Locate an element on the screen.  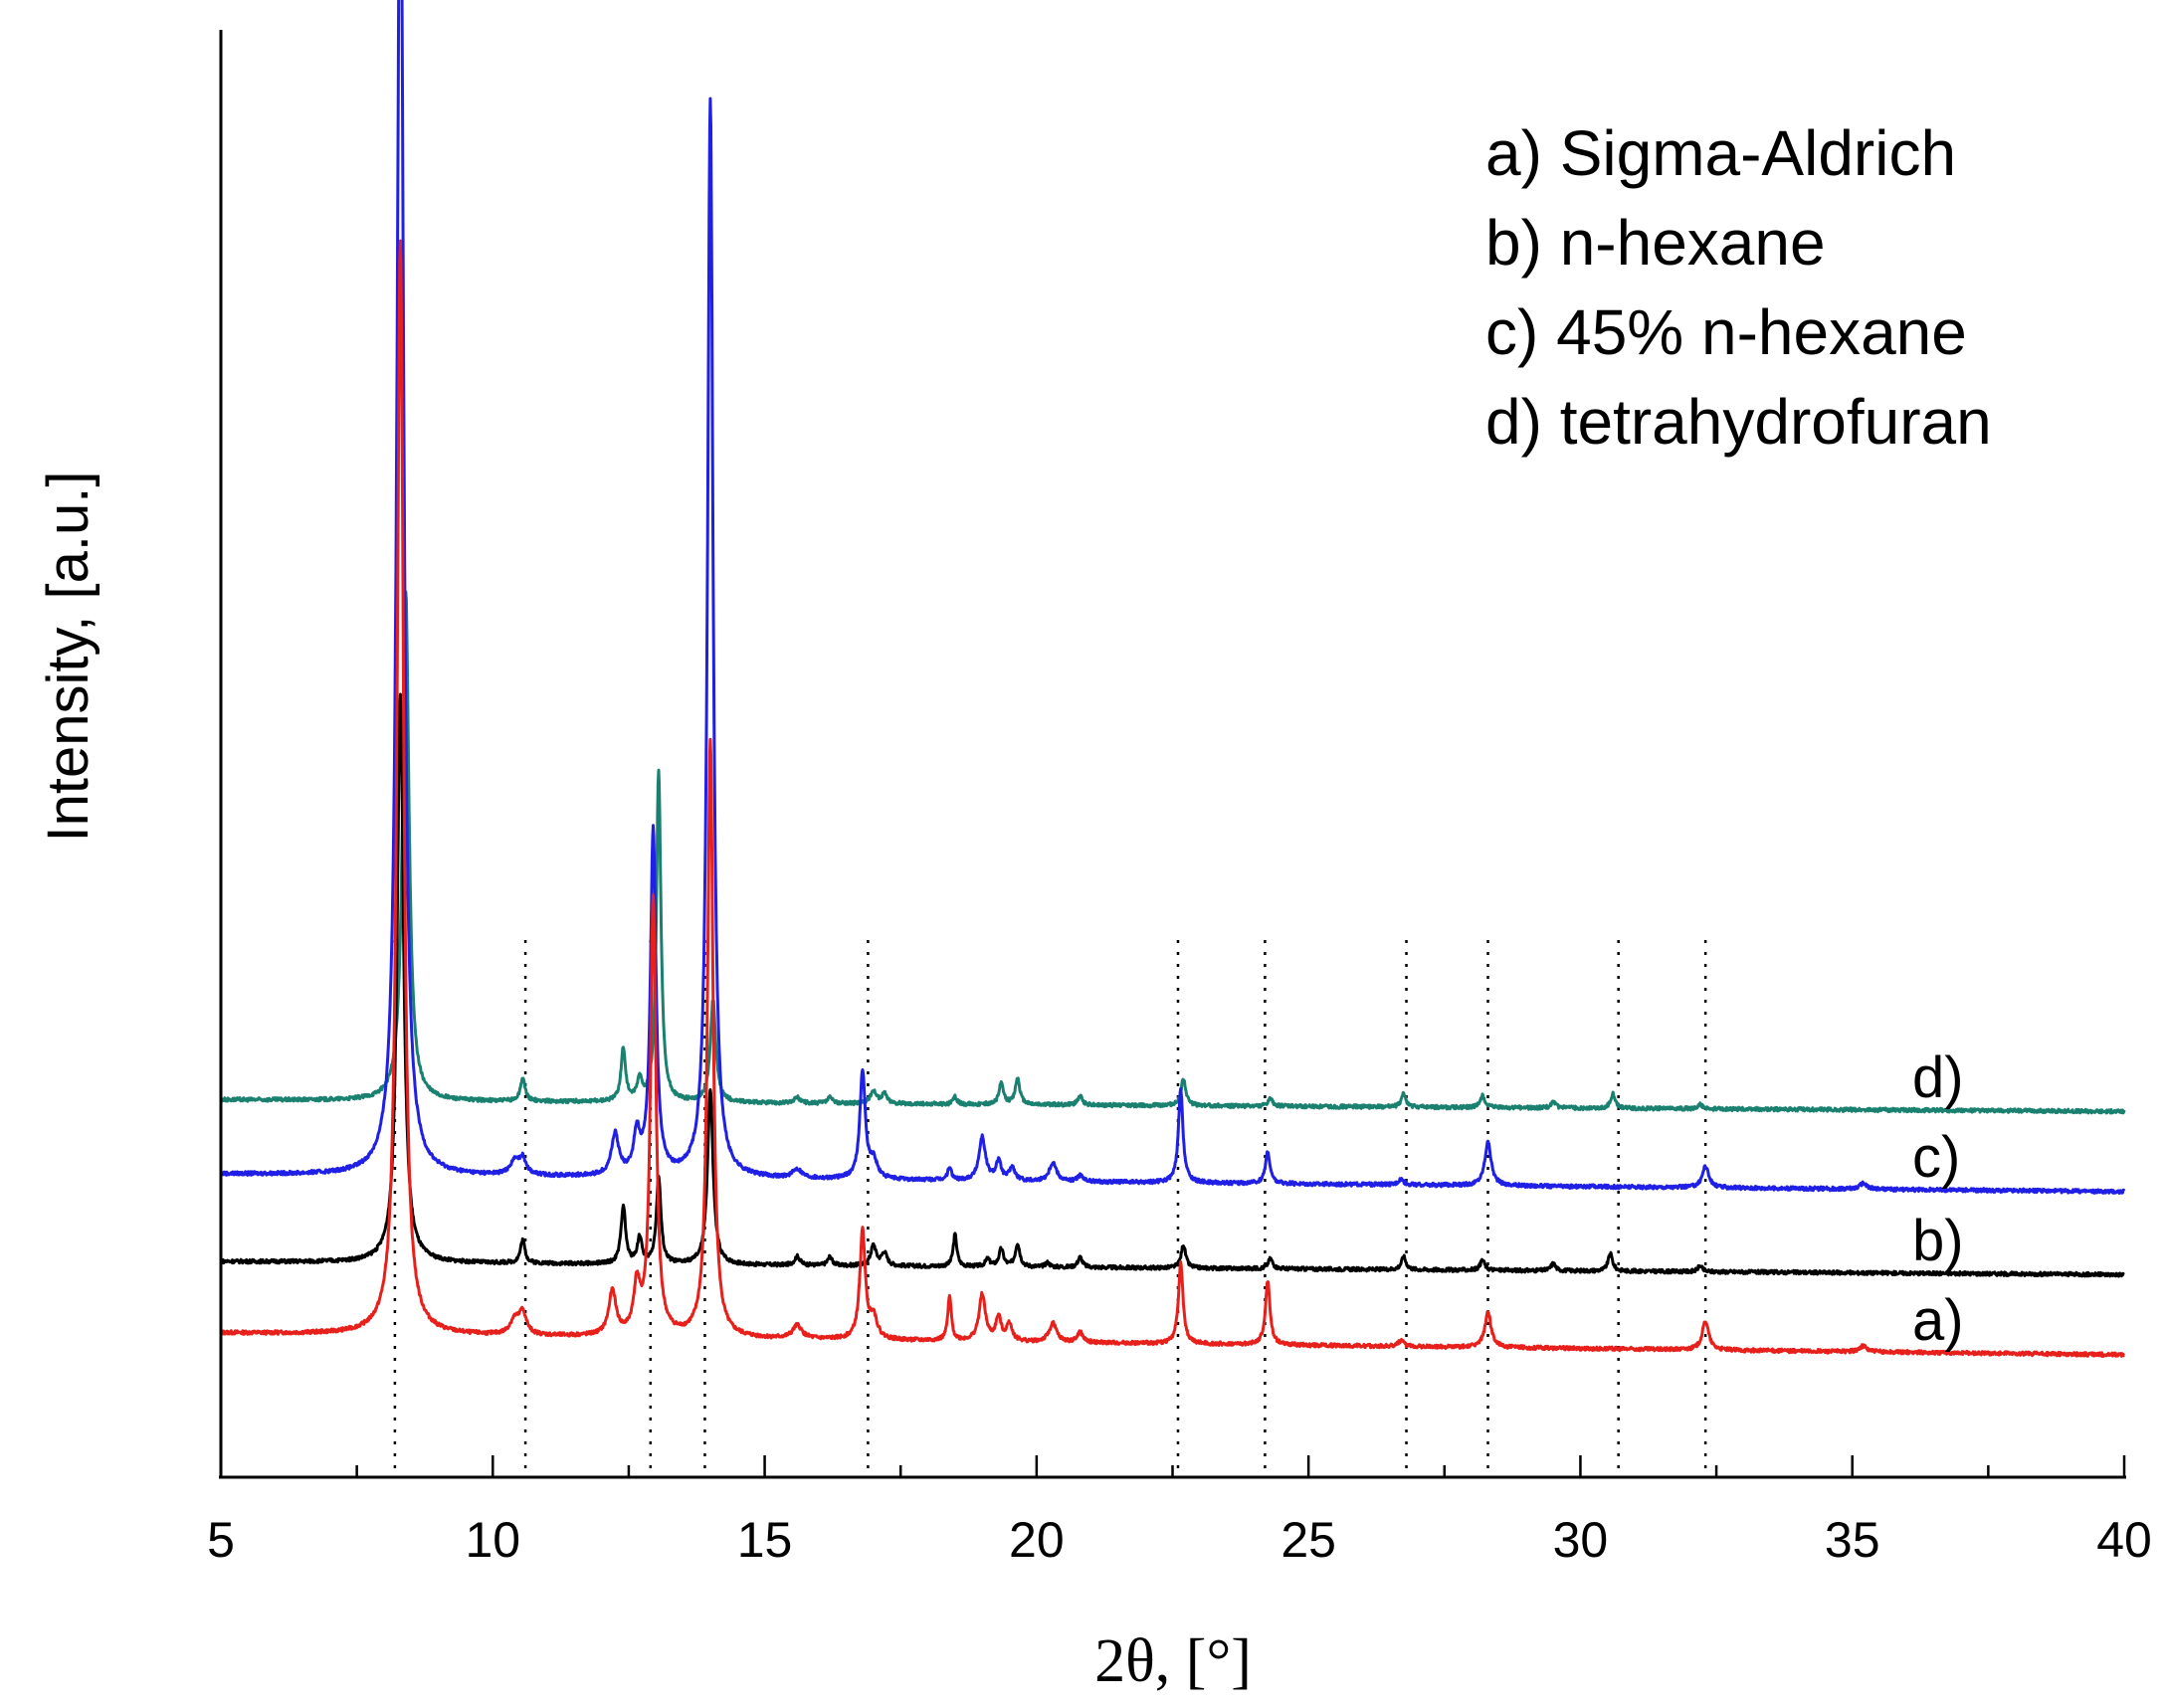
trace-label-d: d) is located at coordinates (1938, 1077).